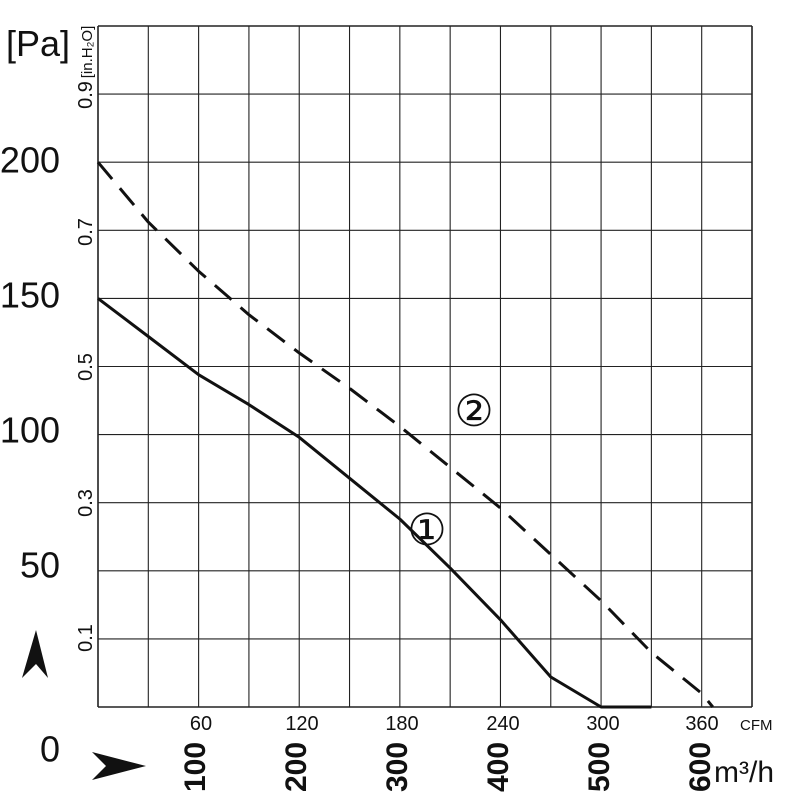  What do you see at coordinates (119, 766) in the screenshot?
I see `right-arrow-icon` at bounding box center [119, 766].